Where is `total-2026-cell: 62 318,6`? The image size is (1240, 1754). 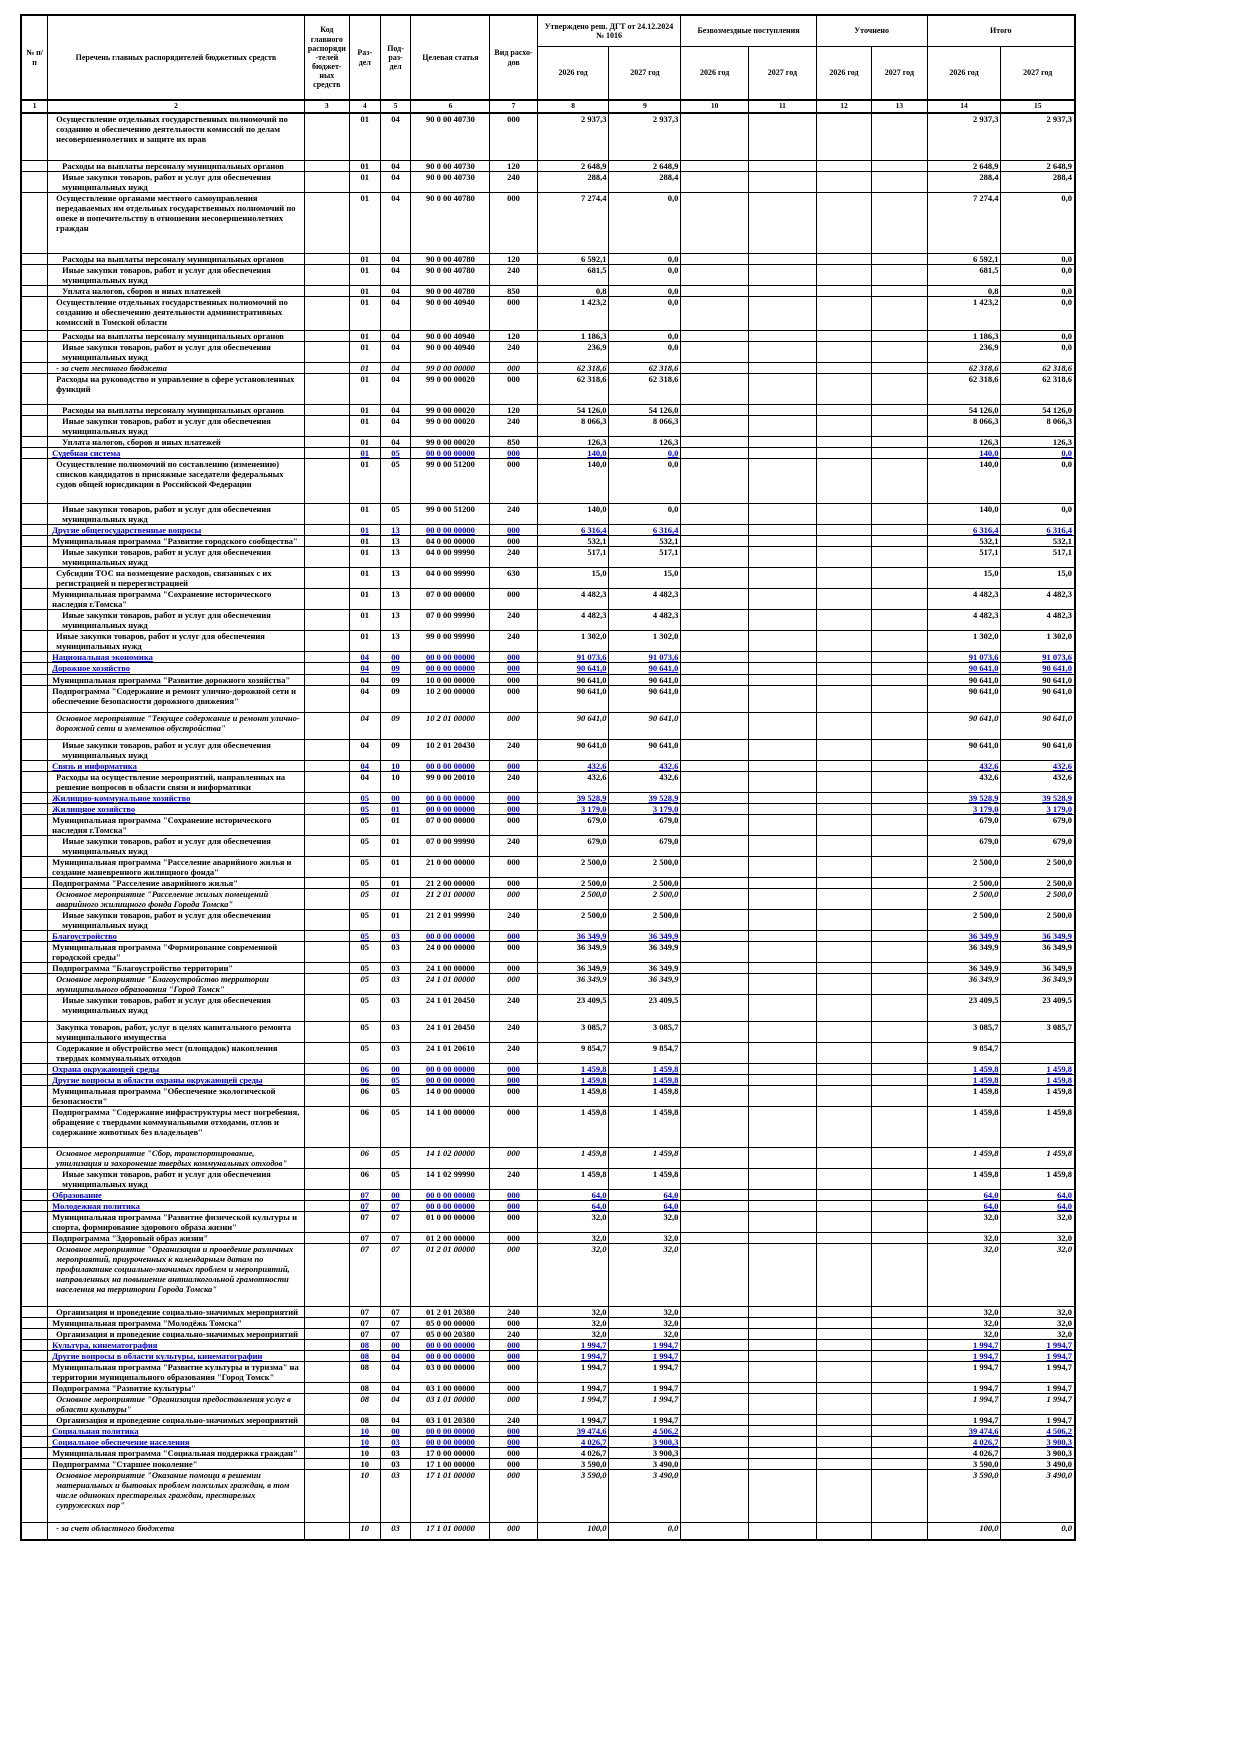 total-2026-cell: 62 318,6 is located at coordinates (964, 368).